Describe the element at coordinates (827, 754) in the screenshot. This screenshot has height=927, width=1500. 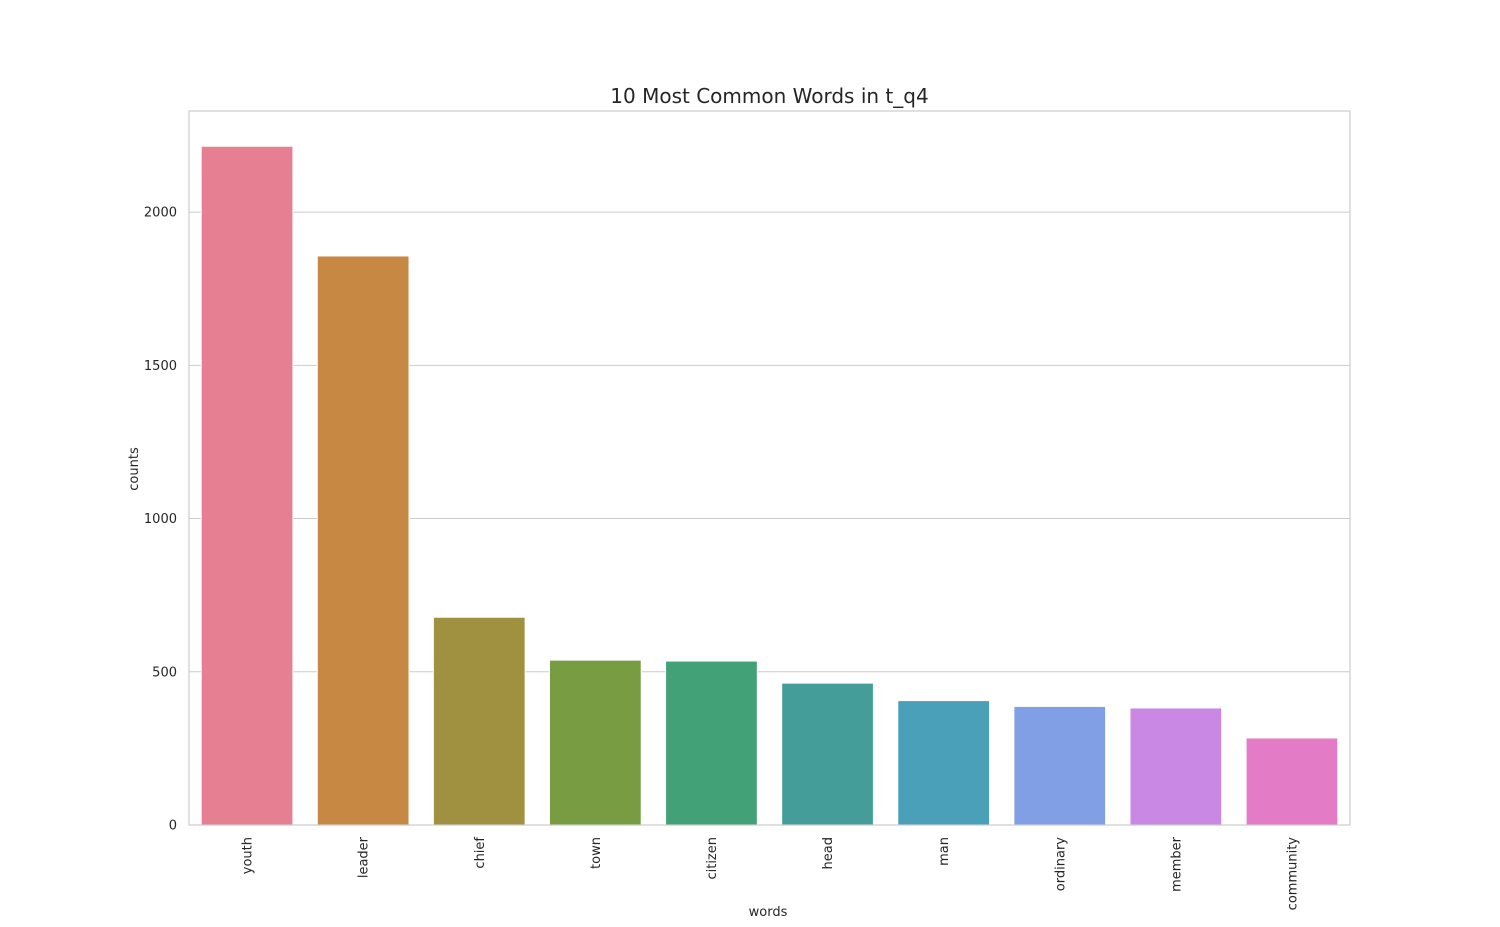
I see `bar-head` at that location.